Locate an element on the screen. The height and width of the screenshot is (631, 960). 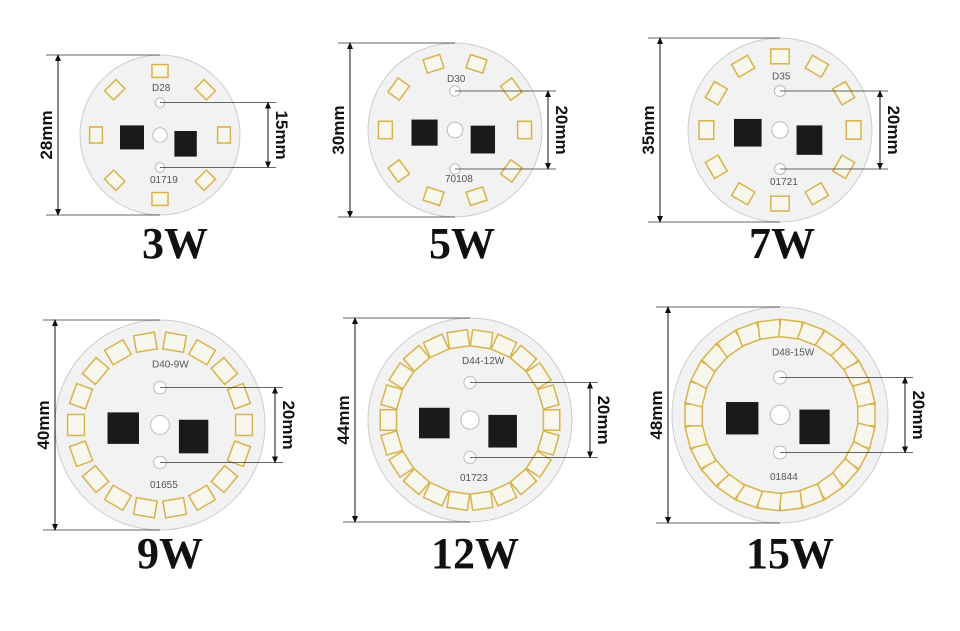
board-7w: D35 01721 35mm 20mm 7W is located at coordinates (771, 152).